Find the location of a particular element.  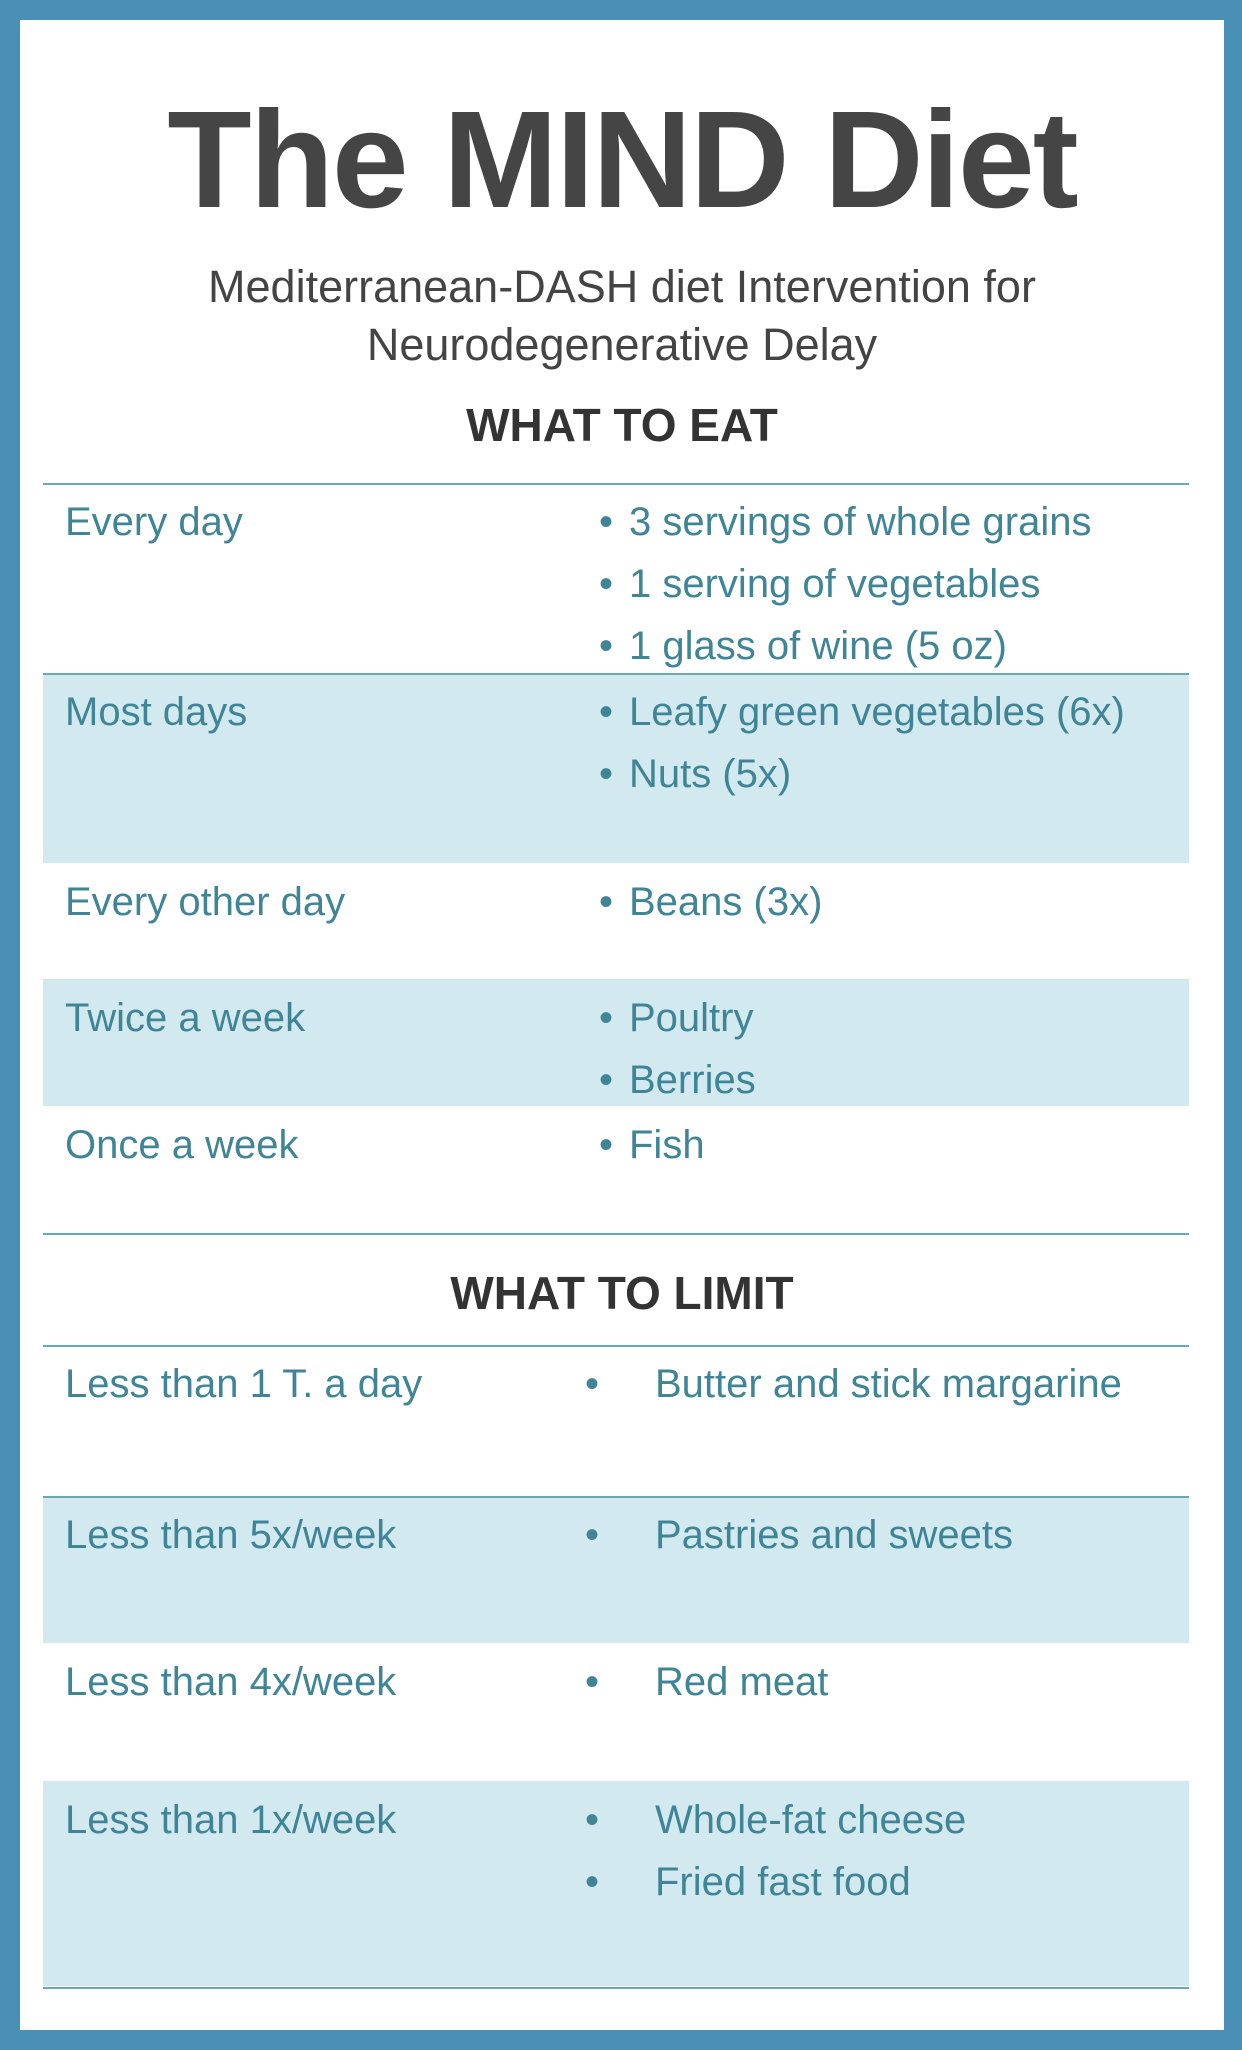

food-item: • Nuts (5x) is located at coordinates (884, 774).